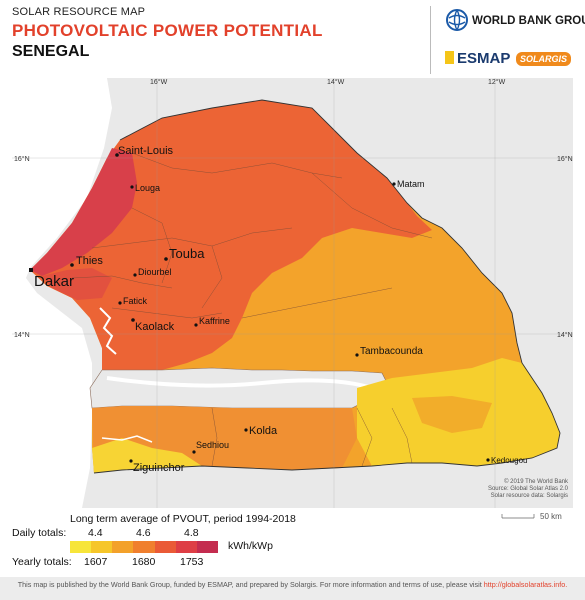 This screenshot has height=600, width=585. What do you see at coordinates (336, 82) in the screenshot?
I see `lon-label-14w: 14°W` at bounding box center [336, 82].